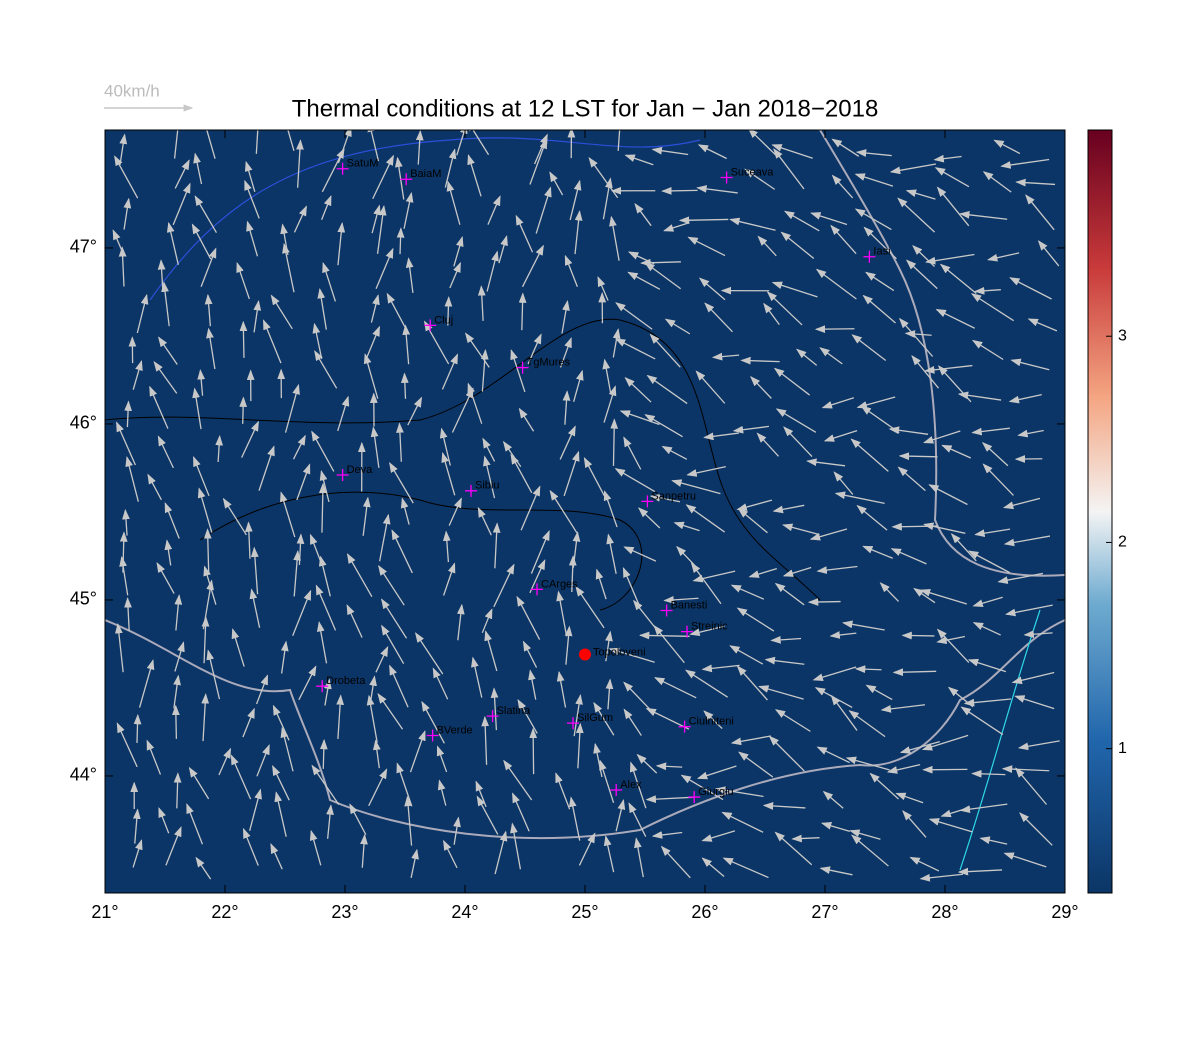 The image size is (1200, 1050). Describe the element at coordinates (132, 90) in the screenshot. I see `wind-scale-label: 40km/h` at that location.